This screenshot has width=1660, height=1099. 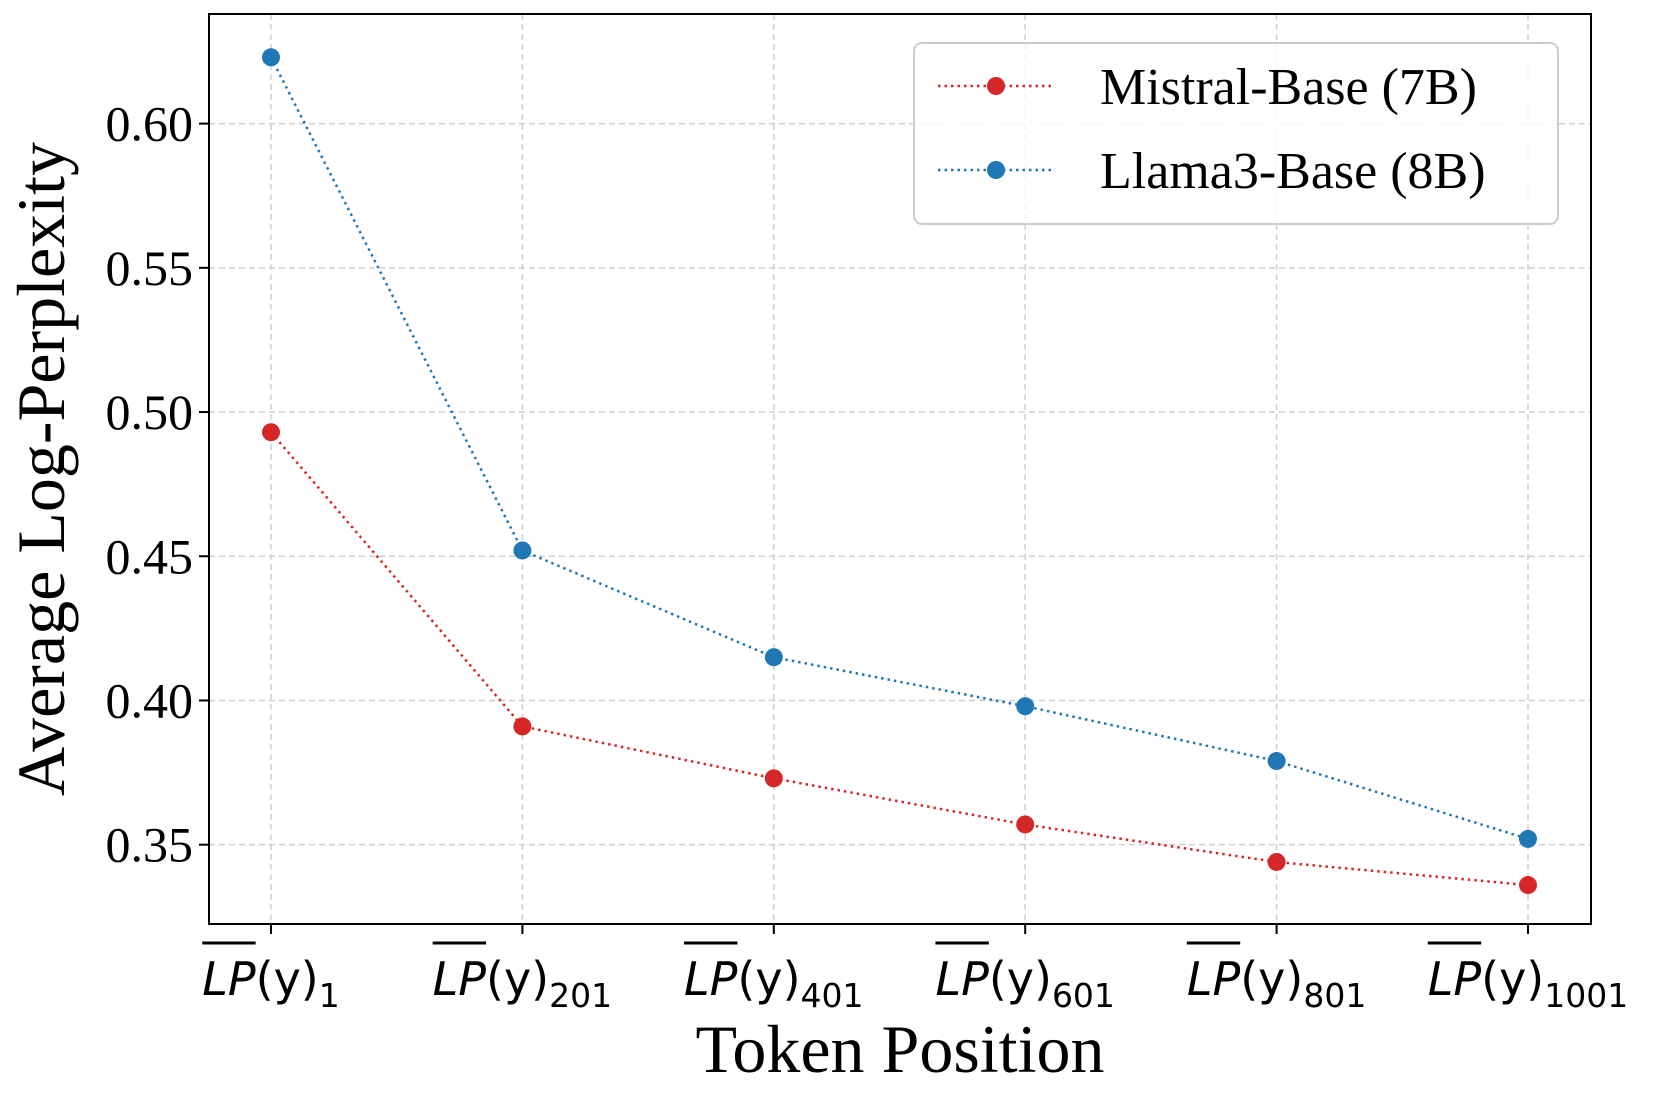 I want to click on x-tick-label-subscript: 801, so click(x=1334, y=995).